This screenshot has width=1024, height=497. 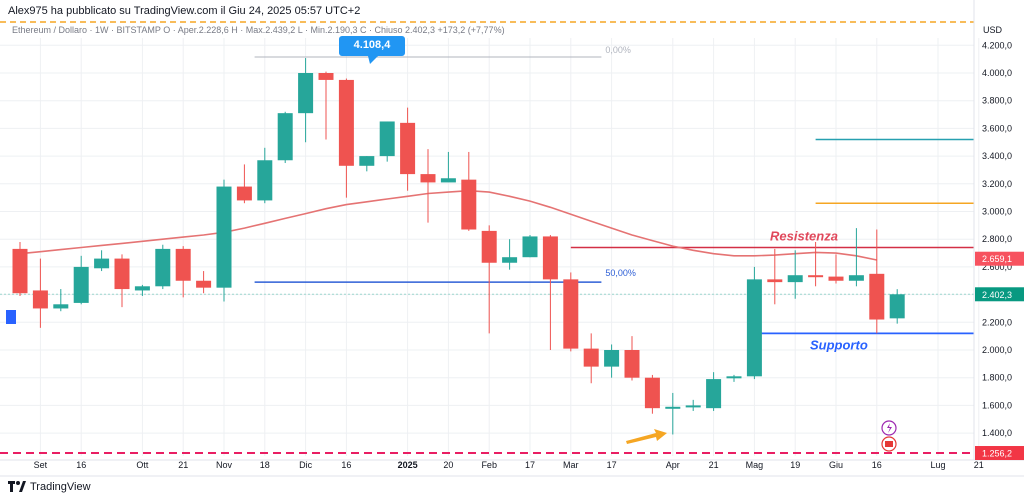 I want to click on y-tick-label: 1.600,0, so click(x=997, y=405).